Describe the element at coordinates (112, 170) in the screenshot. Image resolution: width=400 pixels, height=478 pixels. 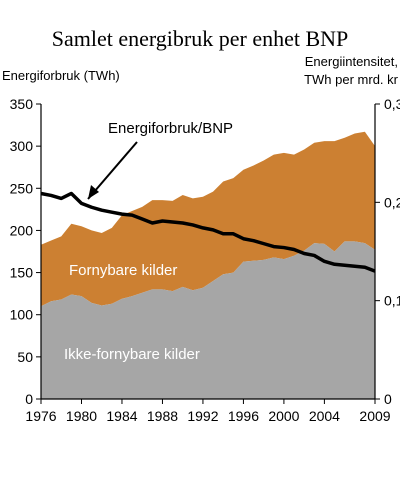
I see `annotation-arrow-line` at that location.